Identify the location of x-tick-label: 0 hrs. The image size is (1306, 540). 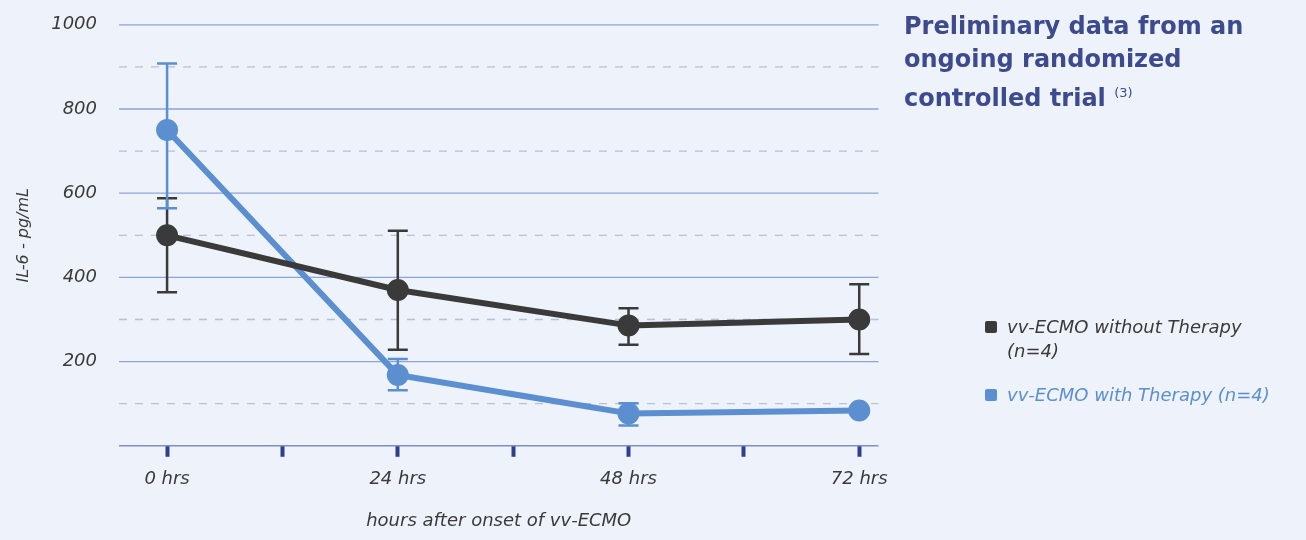
(167, 478).